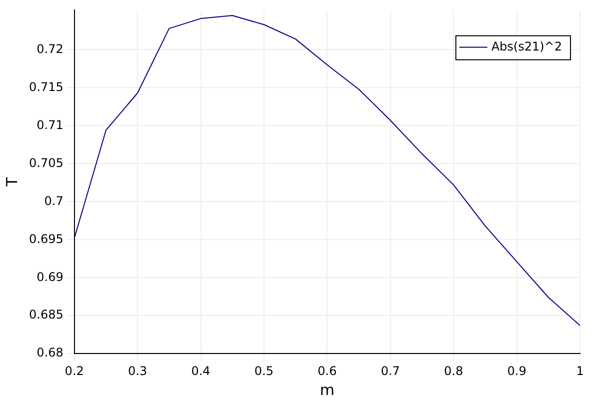 Image resolution: width=600 pixels, height=400 pixels. What do you see at coordinates (138, 371) in the screenshot?
I see `x-tick-label: 0.3` at bounding box center [138, 371].